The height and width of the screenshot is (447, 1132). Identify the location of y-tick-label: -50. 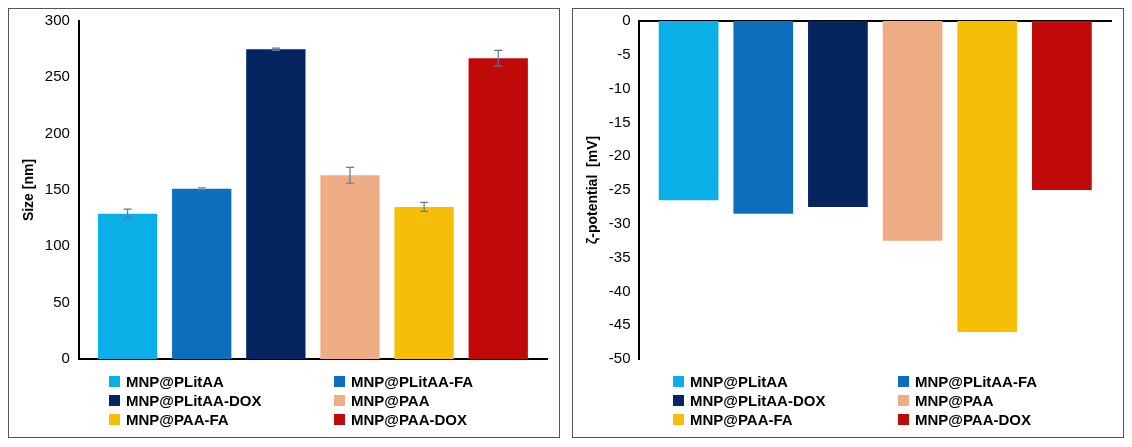
(619, 358).